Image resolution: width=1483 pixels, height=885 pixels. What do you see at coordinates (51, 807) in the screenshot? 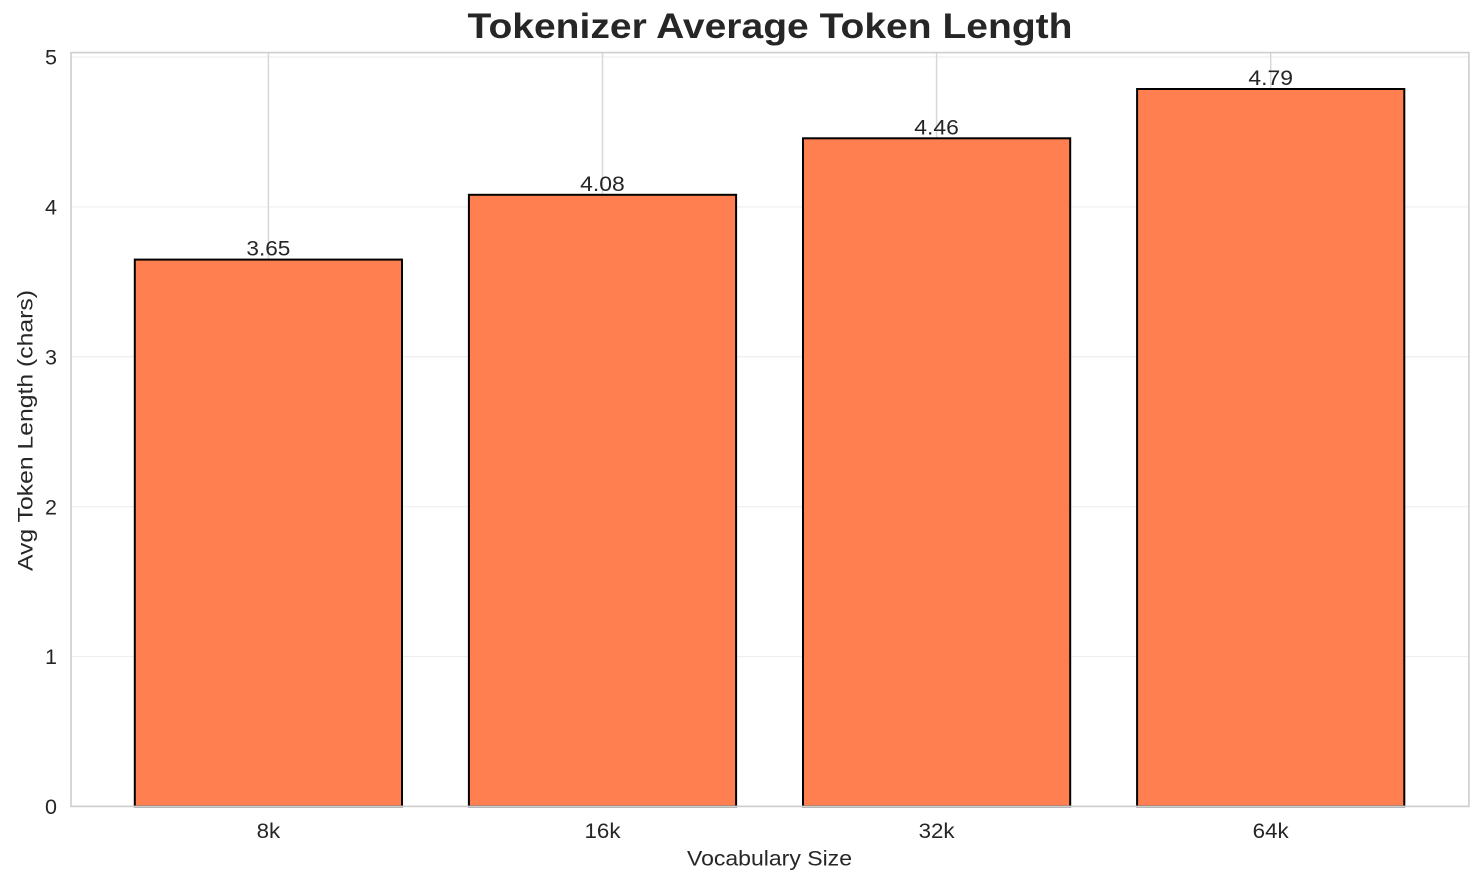
I see `svg-text: 0` at bounding box center [51, 807].